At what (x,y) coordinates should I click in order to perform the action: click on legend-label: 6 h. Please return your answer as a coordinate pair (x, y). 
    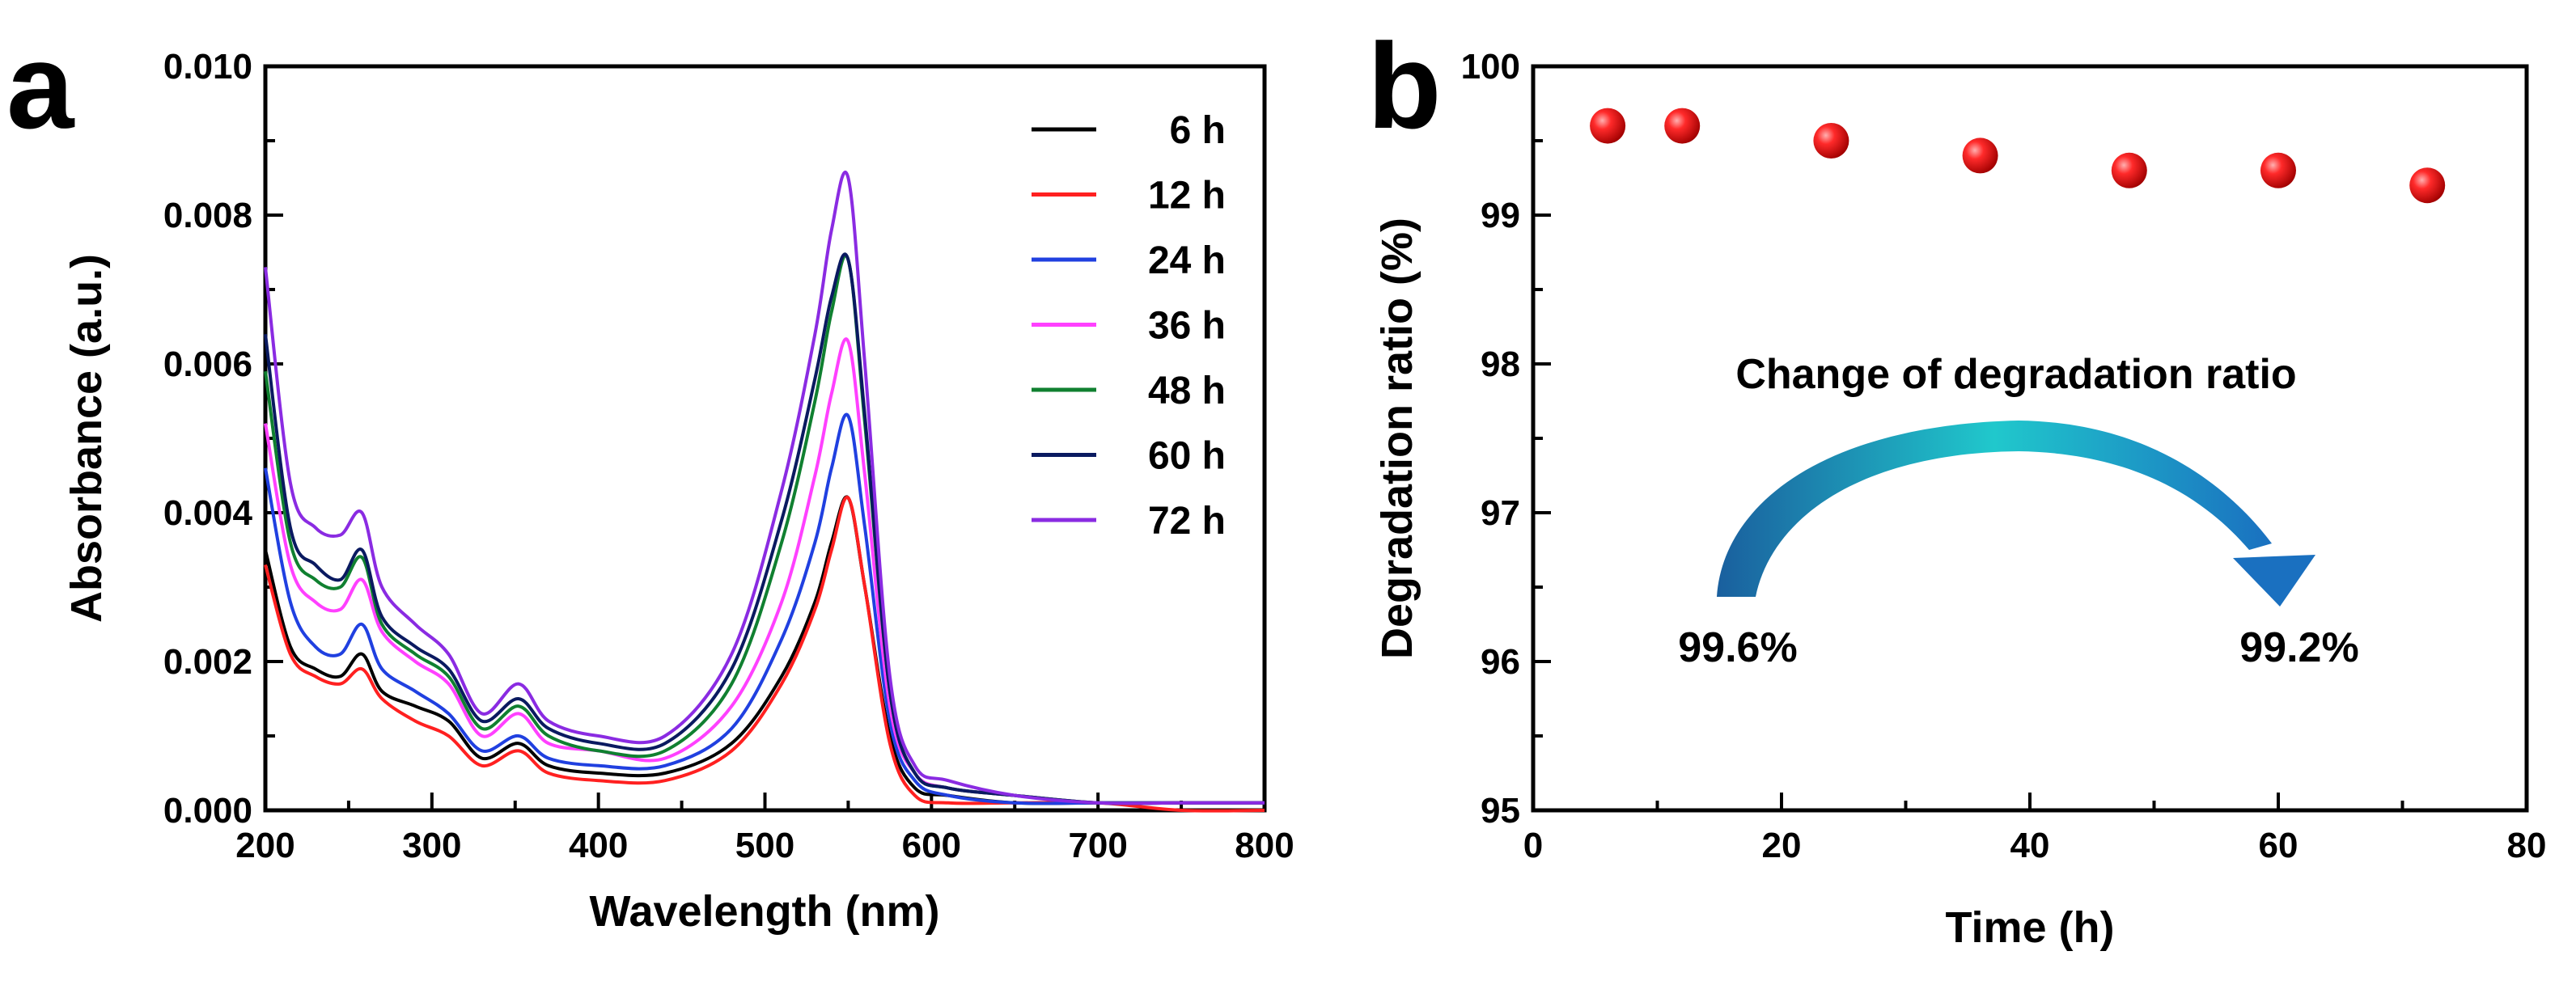
    Looking at the image, I should click on (1198, 130).